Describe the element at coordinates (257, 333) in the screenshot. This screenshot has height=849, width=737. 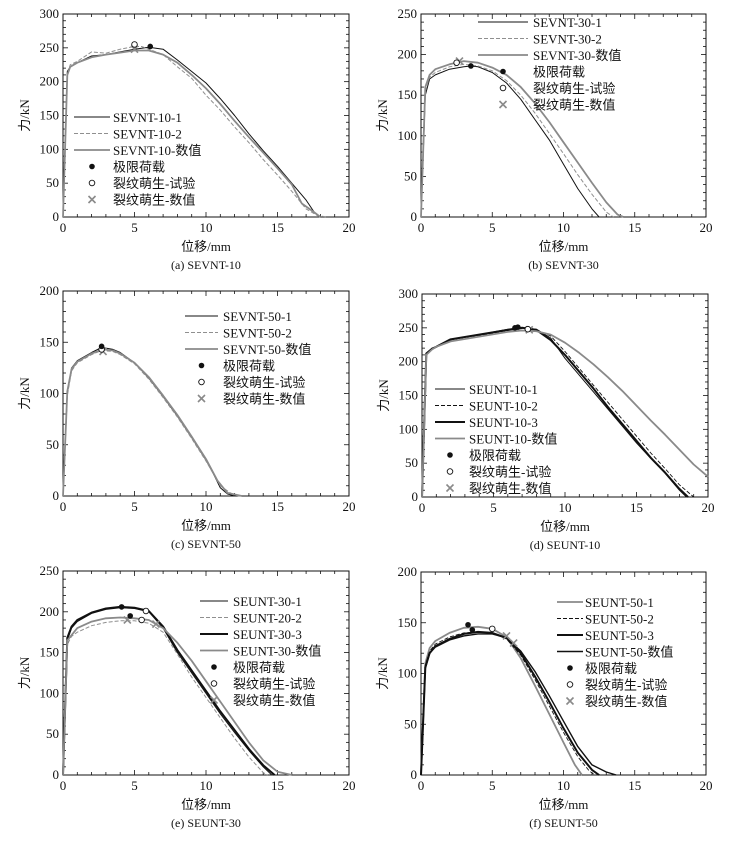
I see `legend-label: SEVNT-50-2` at that location.